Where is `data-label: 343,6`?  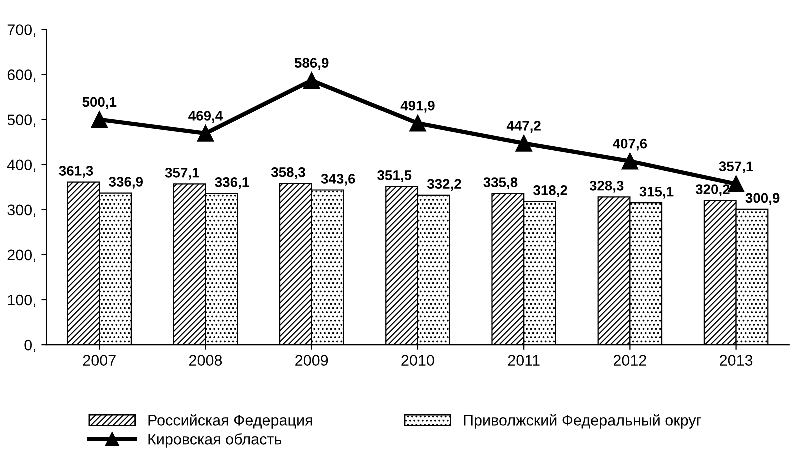
data-label: 343,6 is located at coordinates (338, 180).